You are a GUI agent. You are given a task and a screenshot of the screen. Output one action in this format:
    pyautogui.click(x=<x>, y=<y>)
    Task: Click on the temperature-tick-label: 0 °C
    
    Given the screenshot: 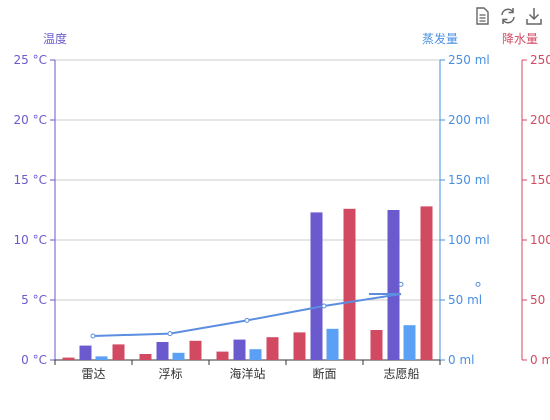 What is the action you would take?
    pyautogui.click(x=34, y=360)
    